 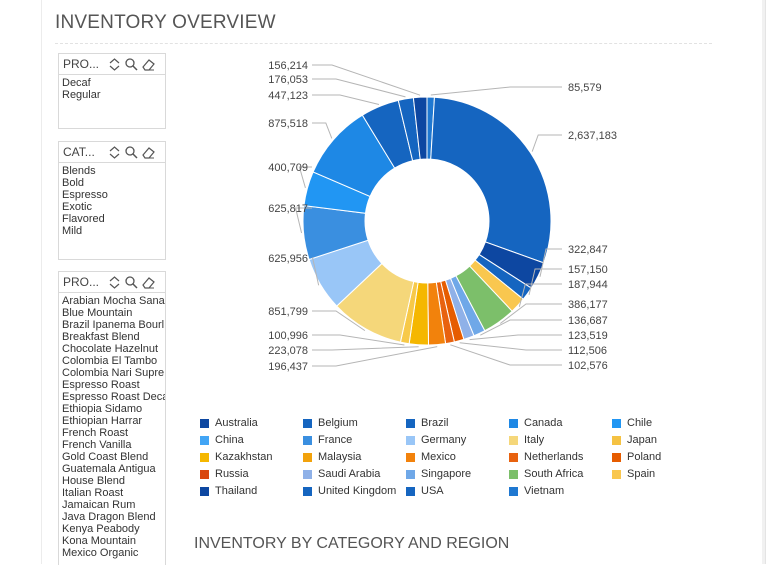 I want to click on legend-item: France, so click(x=327, y=440).